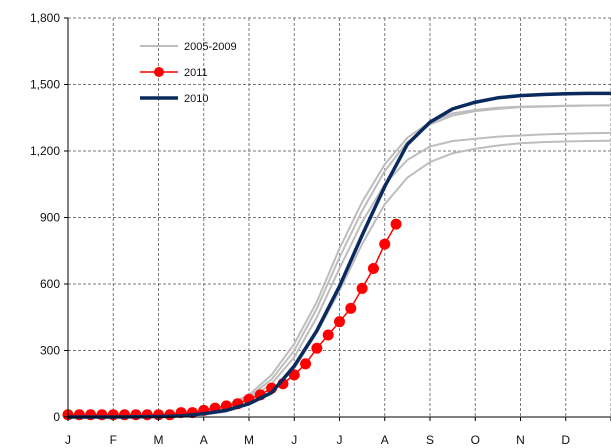  Describe the element at coordinates (113, 440) in the screenshot. I see `x-tick-label: F` at that location.